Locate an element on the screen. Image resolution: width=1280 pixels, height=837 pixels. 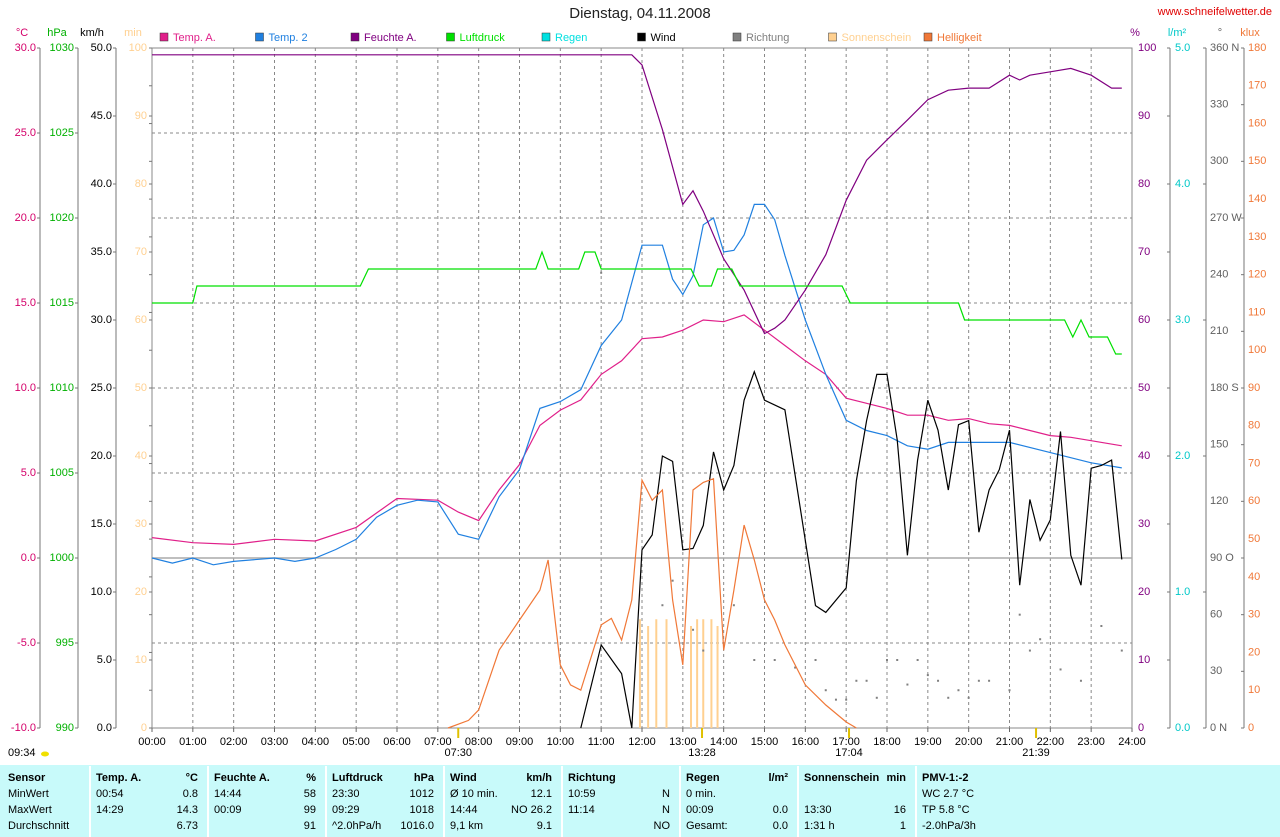
table-cell: 0.0 is located at coordinates (780, 810).